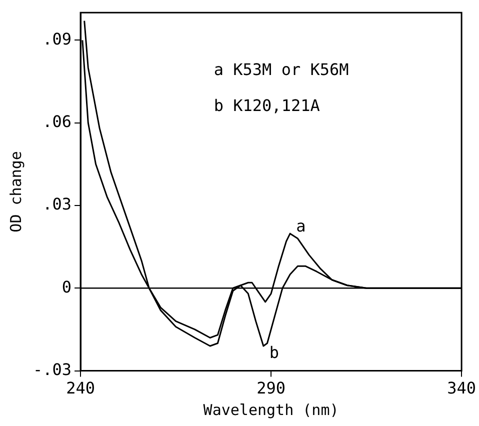  What do you see at coordinates (57, 204) in the screenshot?
I see `y-tick-label: .03` at bounding box center [57, 204].